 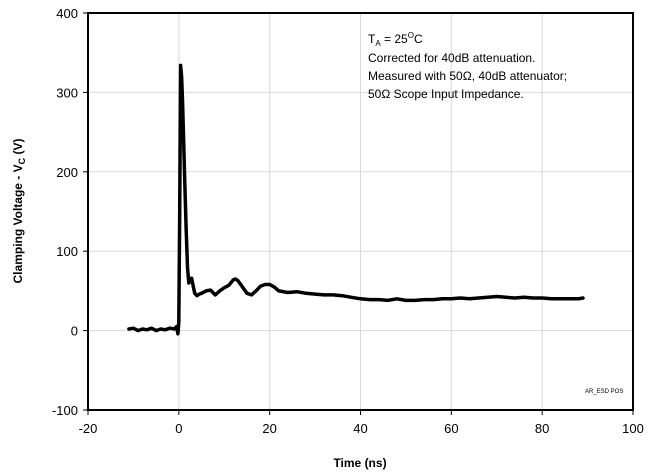 What do you see at coordinates (178, 428) in the screenshot?
I see `x-tick-label: 0` at bounding box center [178, 428].